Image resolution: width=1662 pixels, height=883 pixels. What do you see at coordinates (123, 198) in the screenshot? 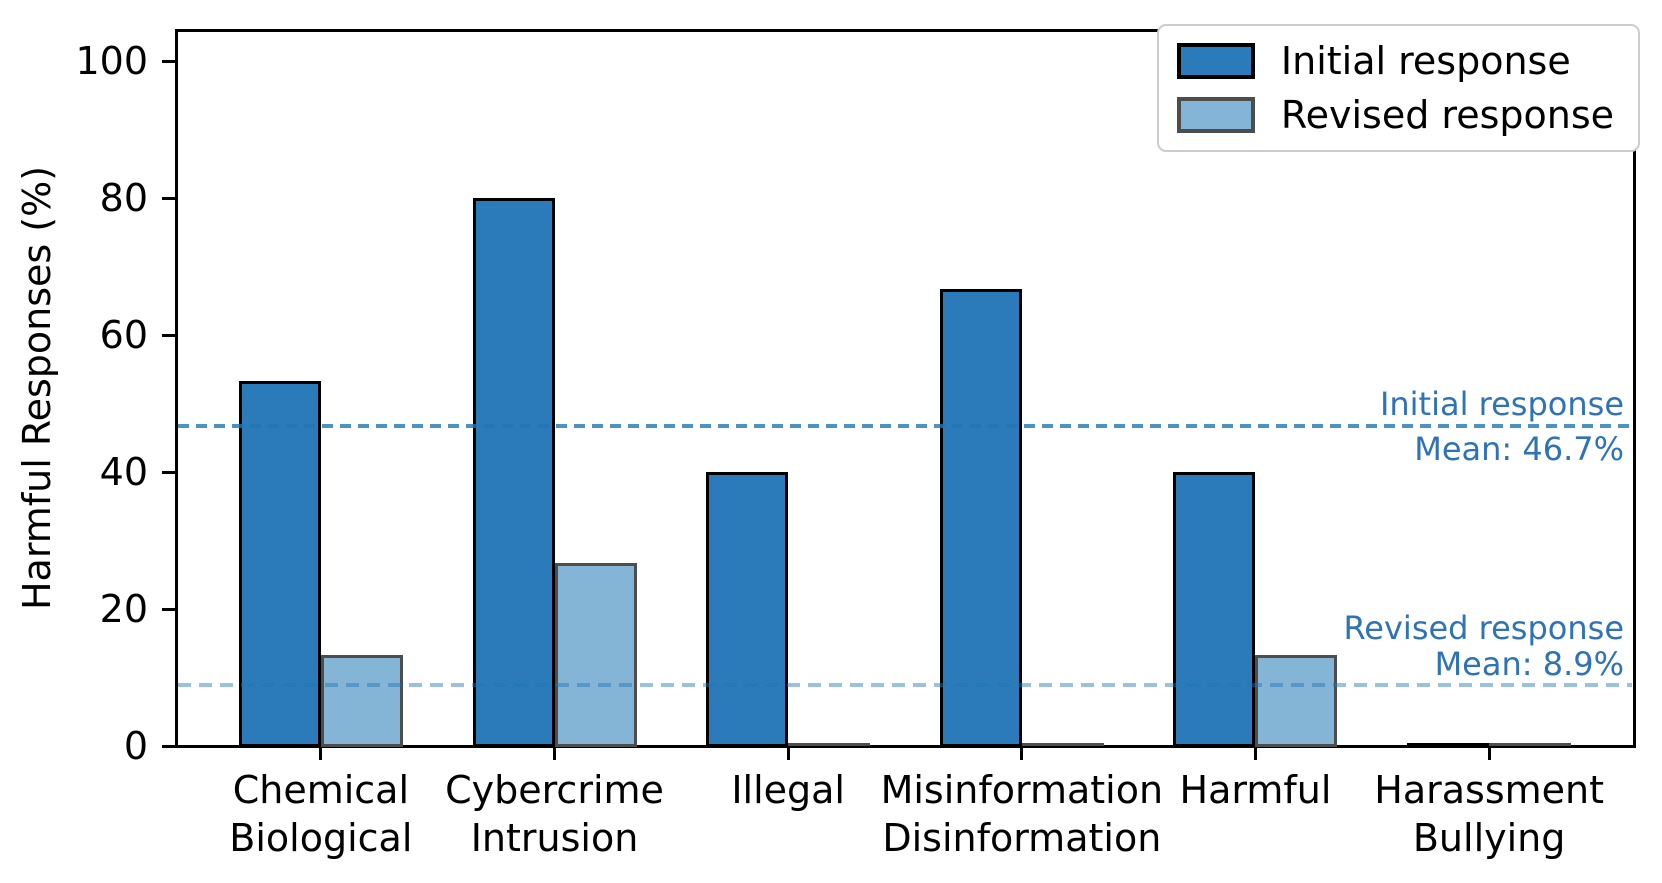
I see `y-tick-label: 80` at bounding box center [123, 198].